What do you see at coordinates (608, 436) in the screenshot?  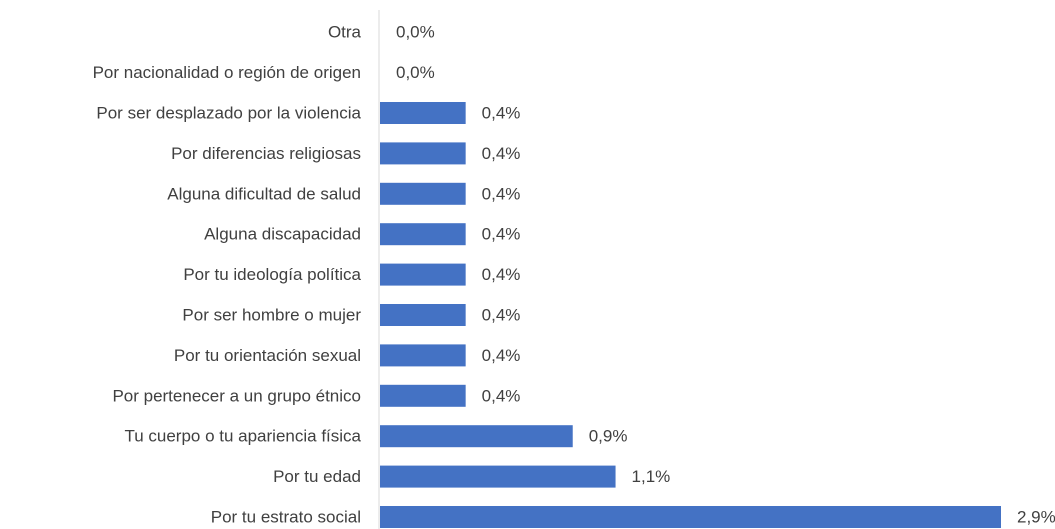 I see `data-label: 0,9%` at bounding box center [608, 436].